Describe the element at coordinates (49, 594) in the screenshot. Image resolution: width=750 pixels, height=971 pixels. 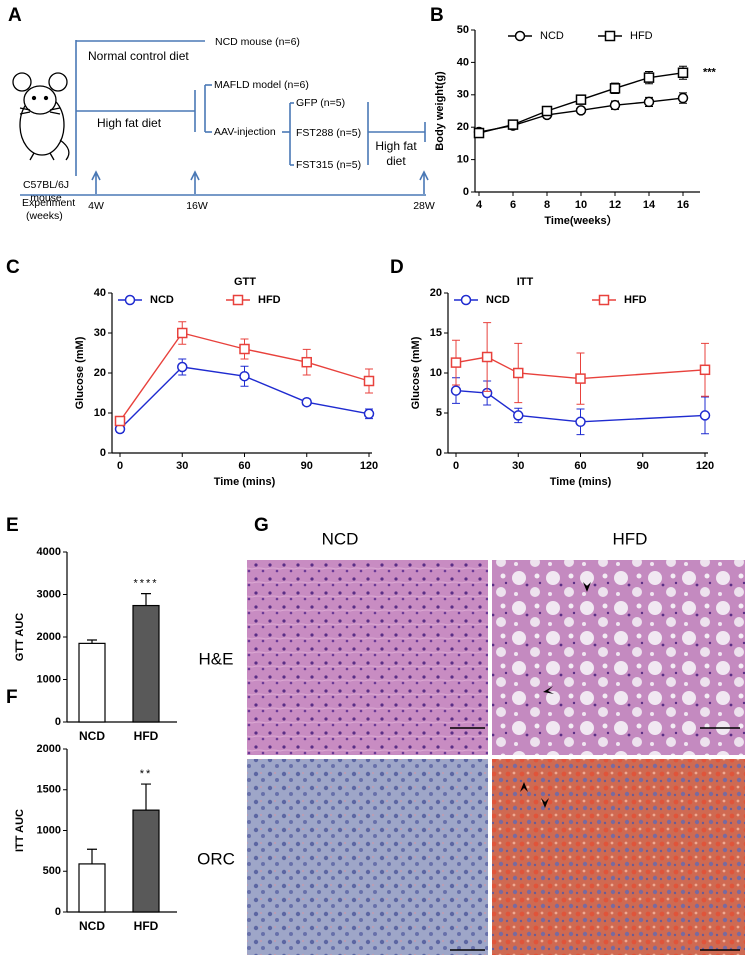
I see `y-tick-label: 3000` at that location.